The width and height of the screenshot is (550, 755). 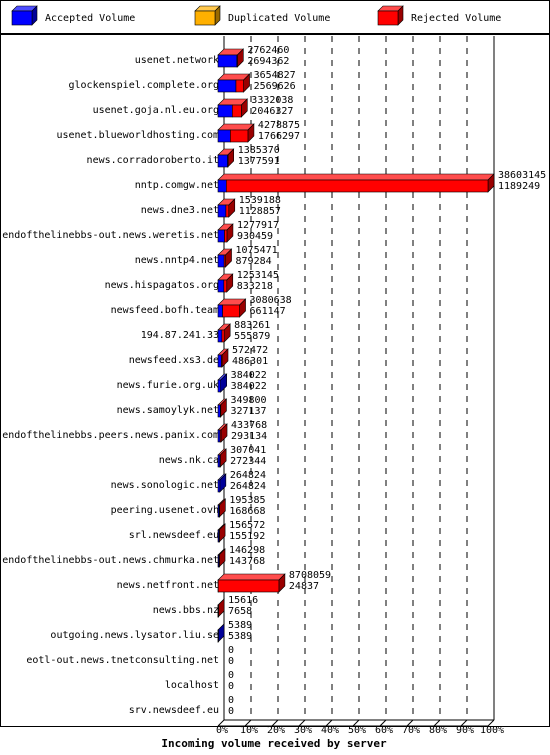 What do you see at coordinates (165, 485) in the screenshot?
I see `category-label: news.sonologic.net` at bounding box center [165, 485].